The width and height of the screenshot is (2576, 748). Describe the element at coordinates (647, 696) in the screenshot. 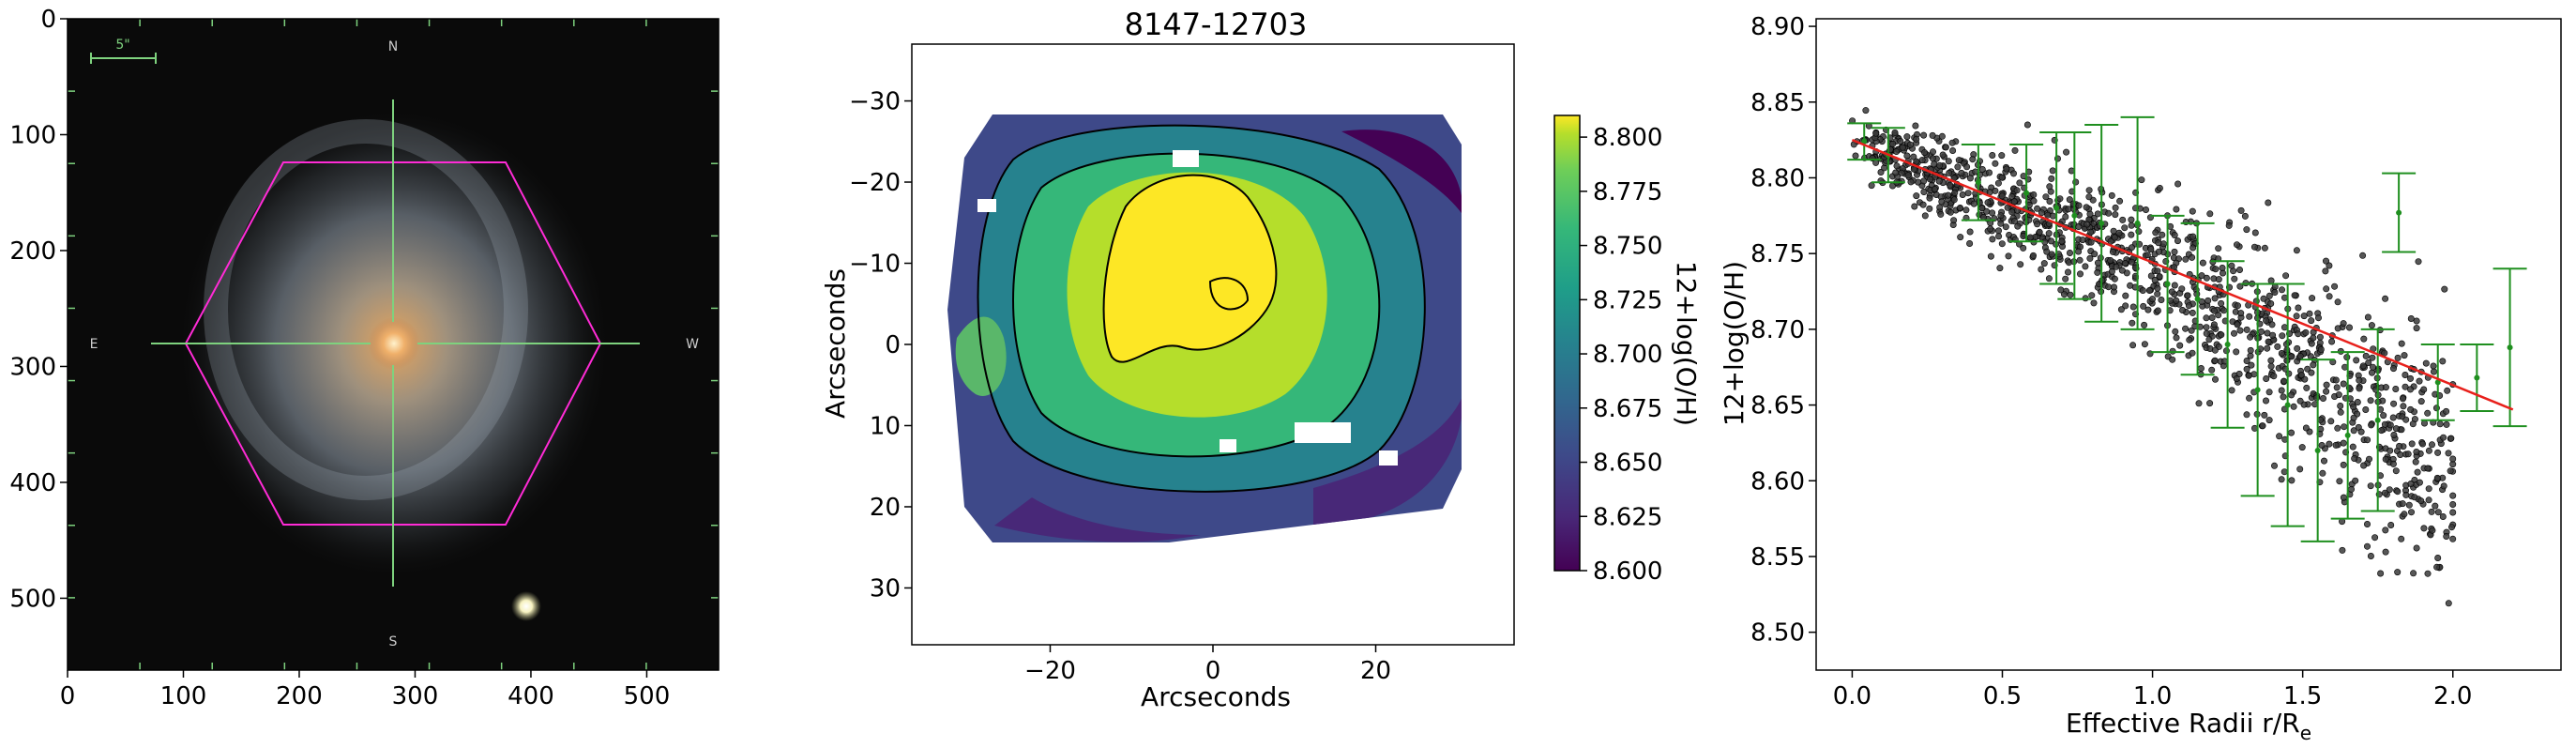

I see `x-tick-label: 500` at that location.